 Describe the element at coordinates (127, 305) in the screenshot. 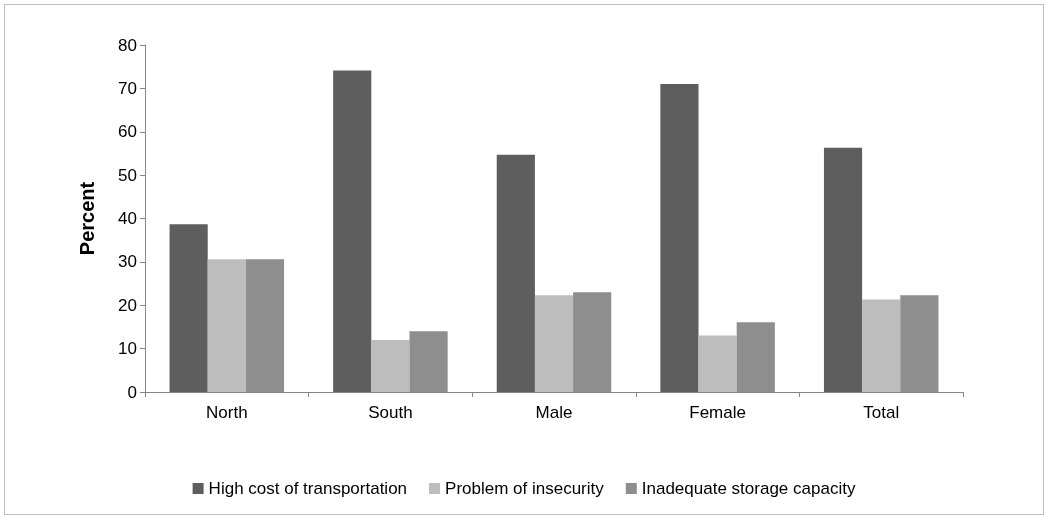

I see `y-tick-label: 20` at that location.